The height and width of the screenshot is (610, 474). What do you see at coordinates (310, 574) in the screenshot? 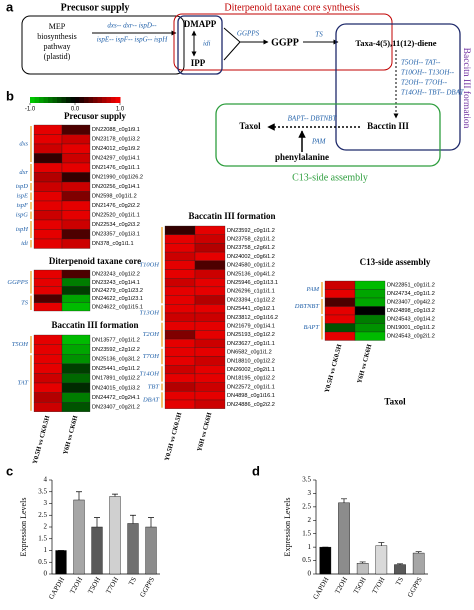
I see `y-tick-label: 0` at bounding box center [310, 574].